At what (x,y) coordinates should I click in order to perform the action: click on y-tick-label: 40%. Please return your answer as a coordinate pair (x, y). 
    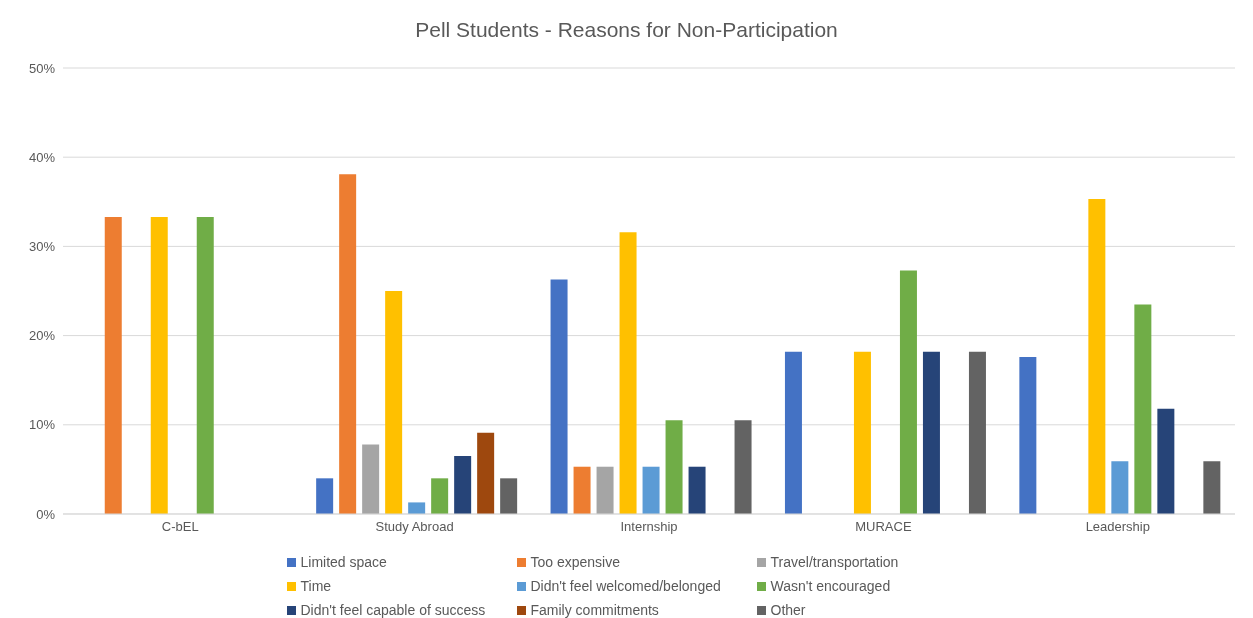
    Looking at the image, I should click on (42, 157).